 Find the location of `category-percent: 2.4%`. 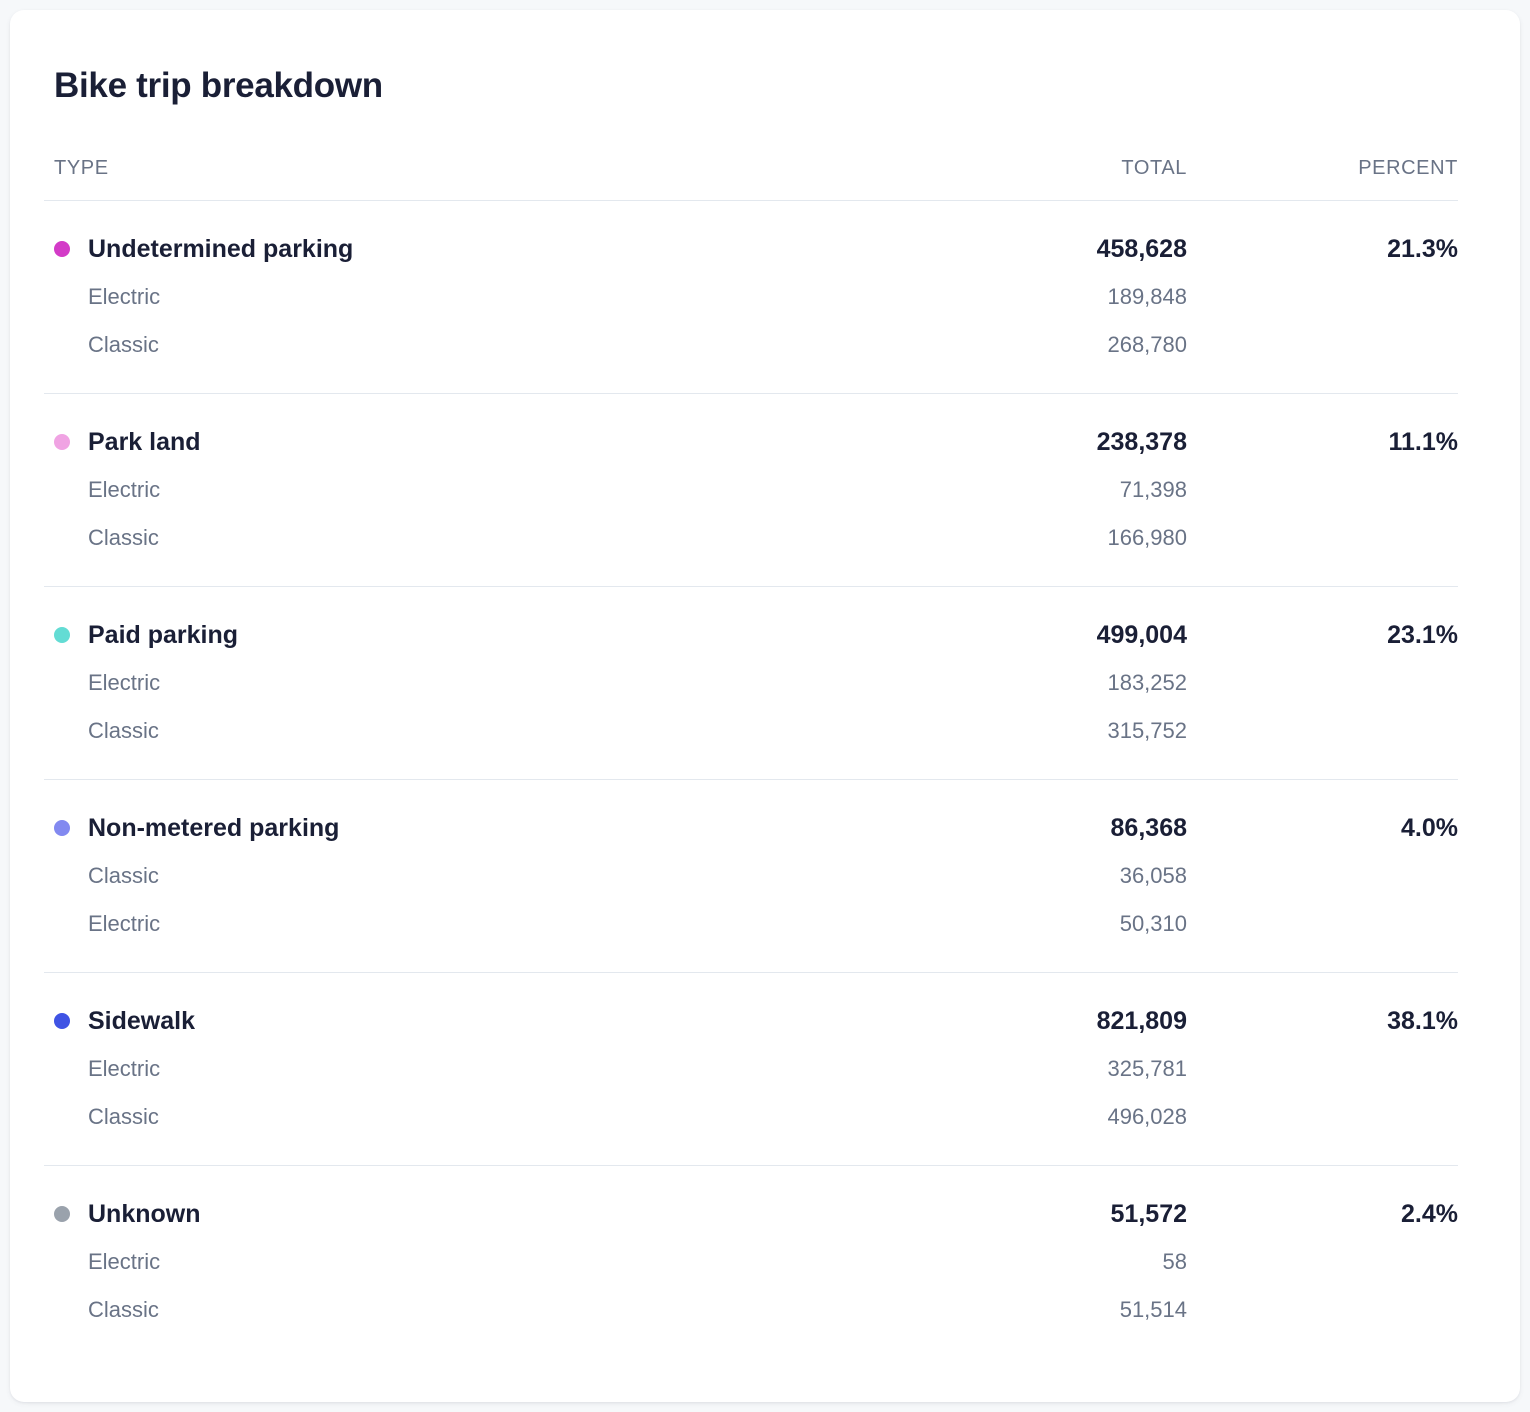

category-percent: 2.4% is located at coordinates (1429, 1213).